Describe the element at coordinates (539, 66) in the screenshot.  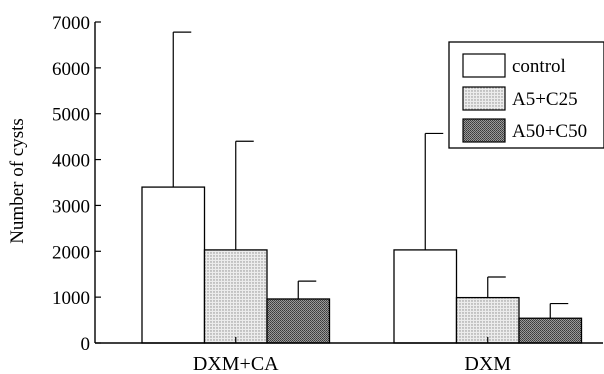
I see `legend-label: control` at that location.